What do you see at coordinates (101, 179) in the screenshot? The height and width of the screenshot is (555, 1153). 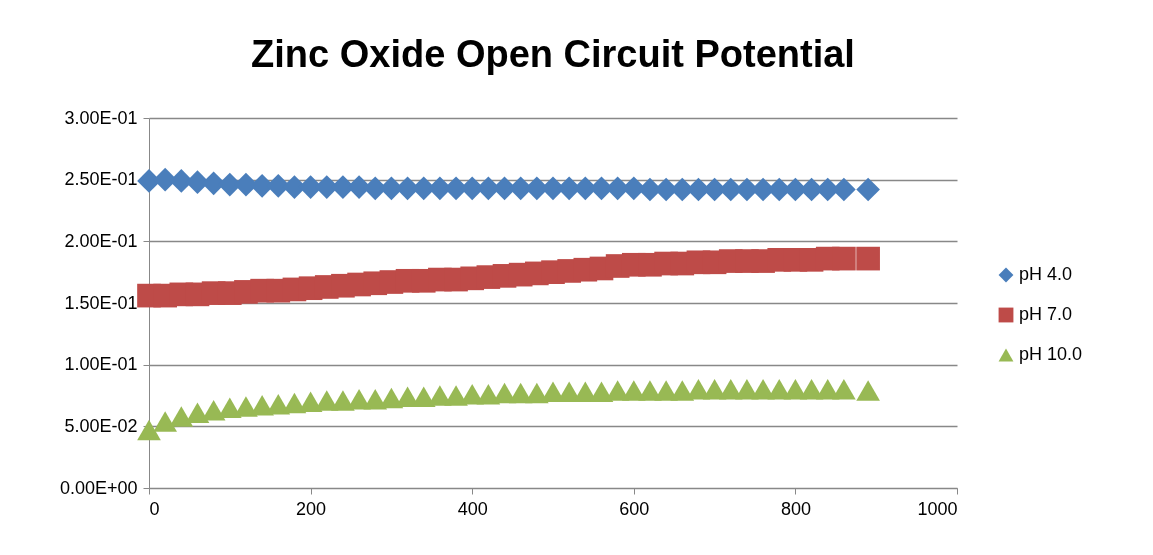 I see `y-tick-label: 2.50E-01` at bounding box center [101, 179].